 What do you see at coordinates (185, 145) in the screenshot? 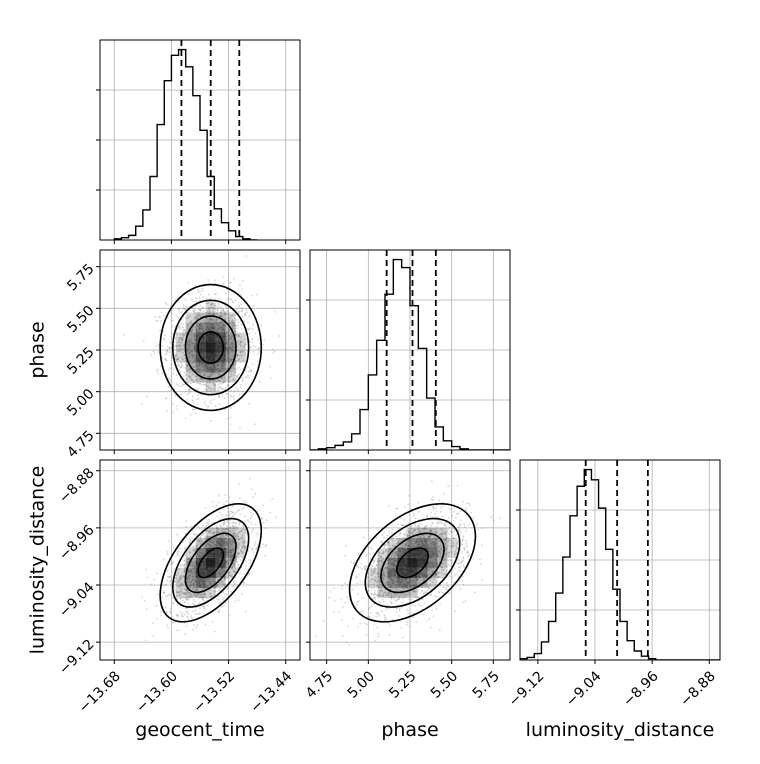
I see `histogram-geocent_time` at bounding box center [185, 145].